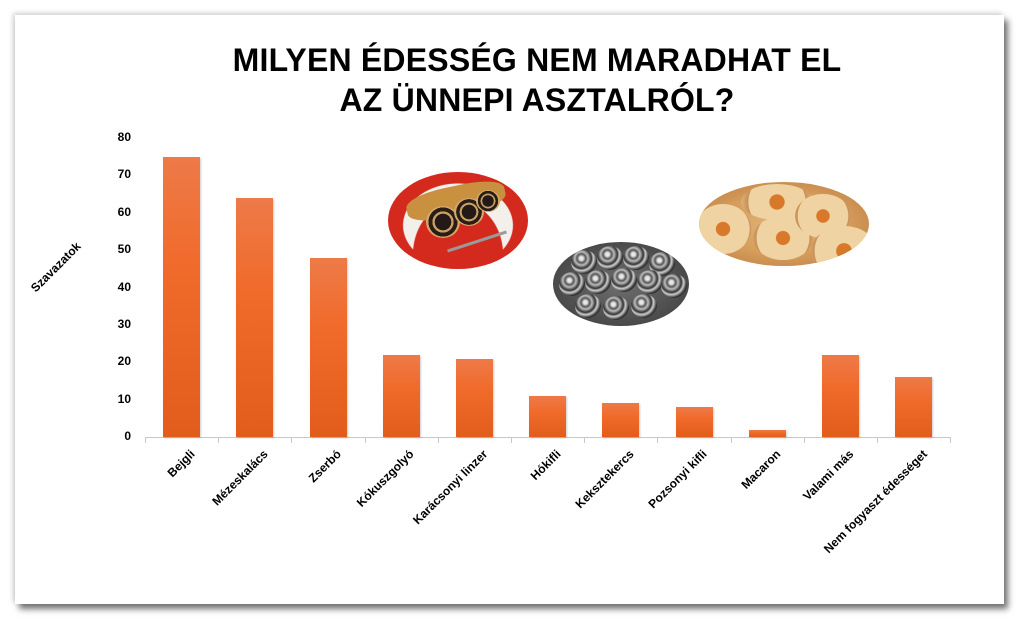 This screenshot has height=621, width=1024. Describe the element at coordinates (255, 317) in the screenshot. I see `bar-mézeskalács` at that location.